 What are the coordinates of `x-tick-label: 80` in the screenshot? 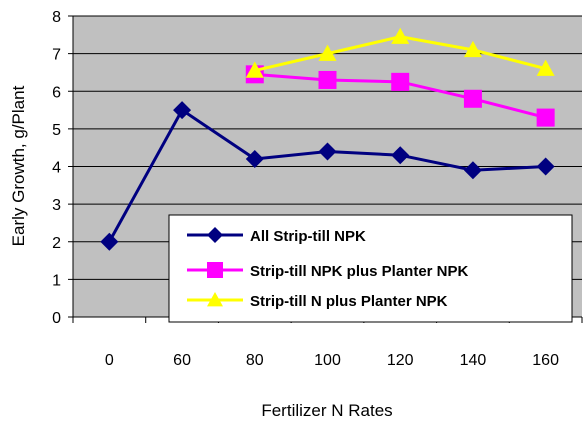 It's located at (255, 360).